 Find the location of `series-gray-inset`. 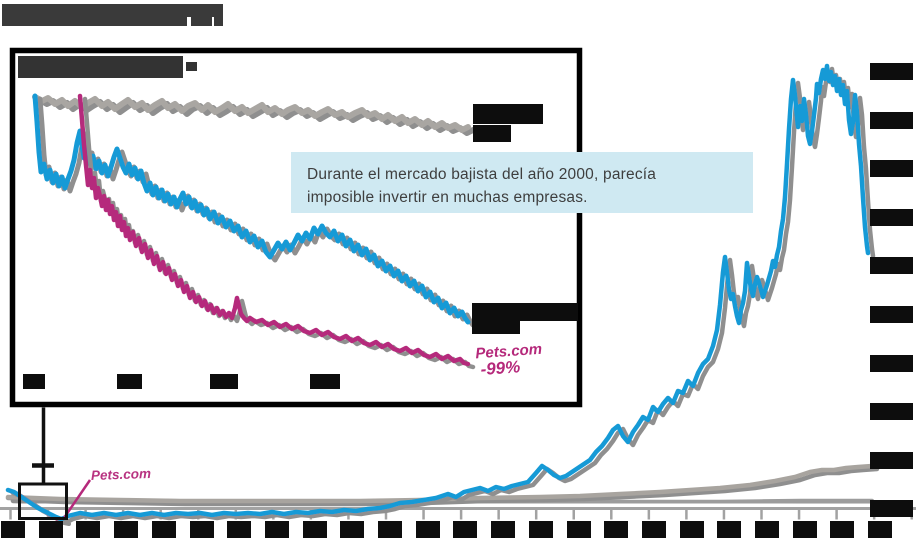

series-gray-inset is located at coordinates (251, 113).